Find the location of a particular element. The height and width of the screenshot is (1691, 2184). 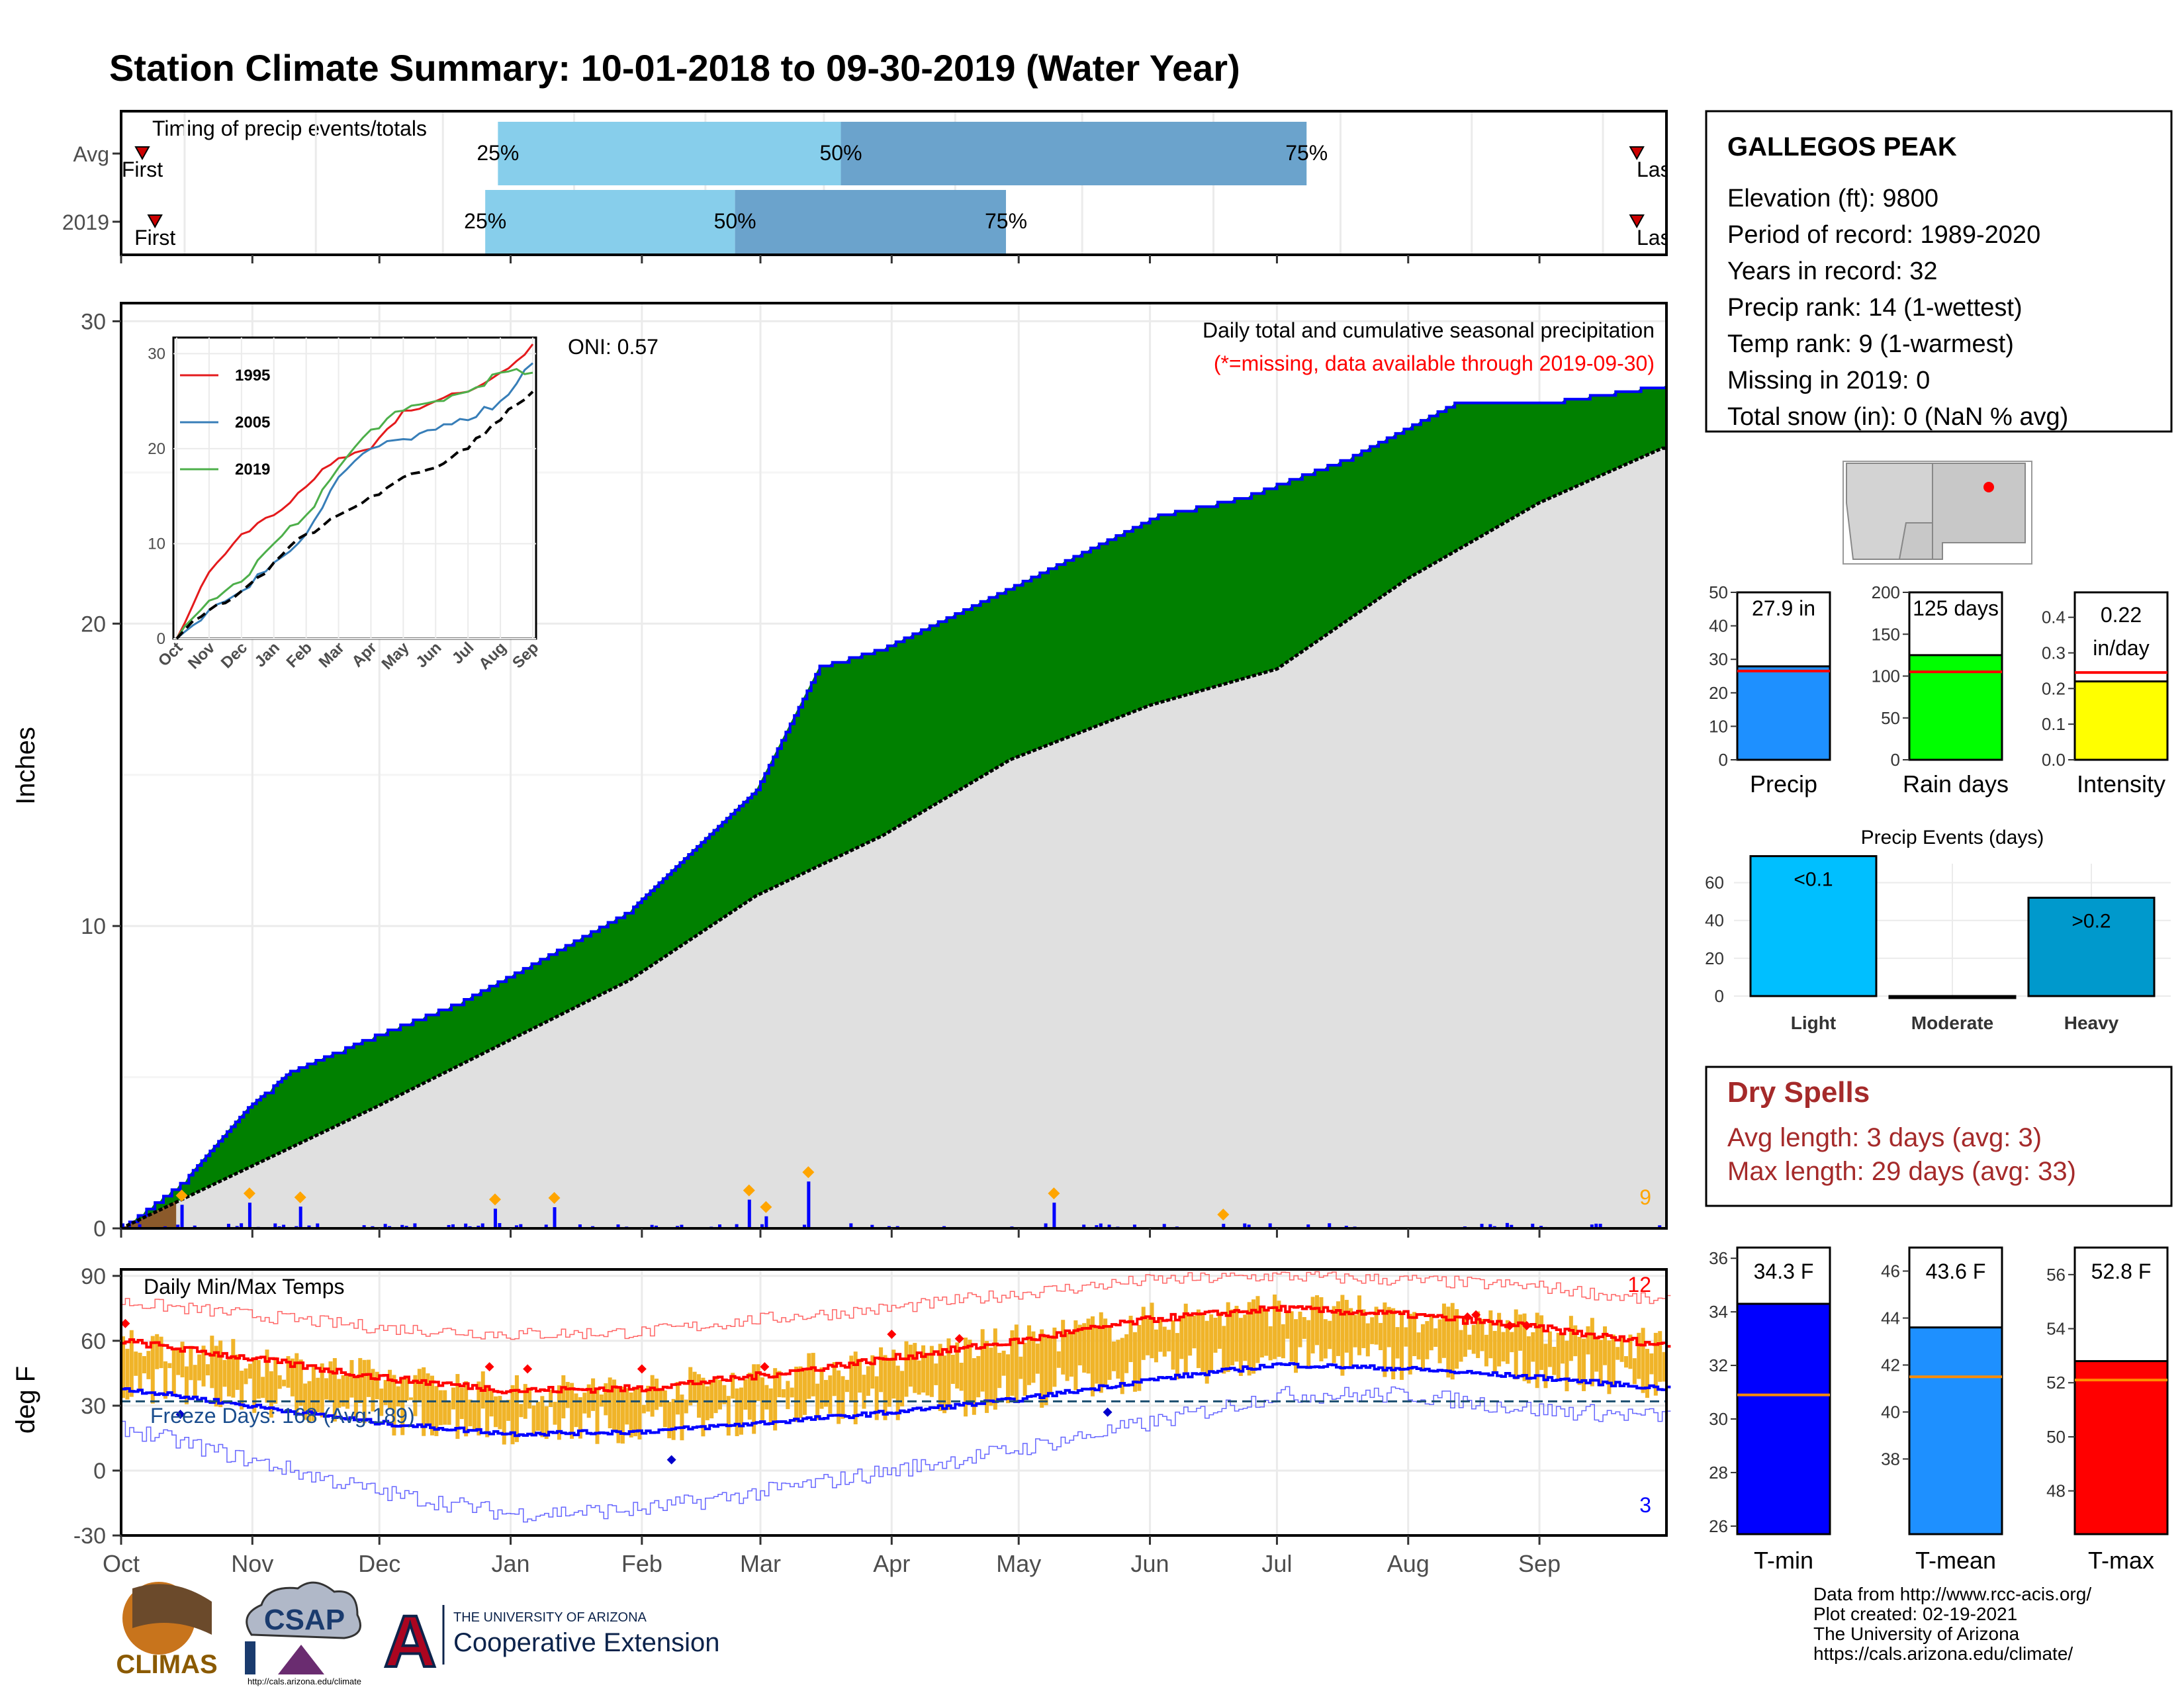

temp-bar-value-text: 34.3 F is located at coordinates (1784, 1271).